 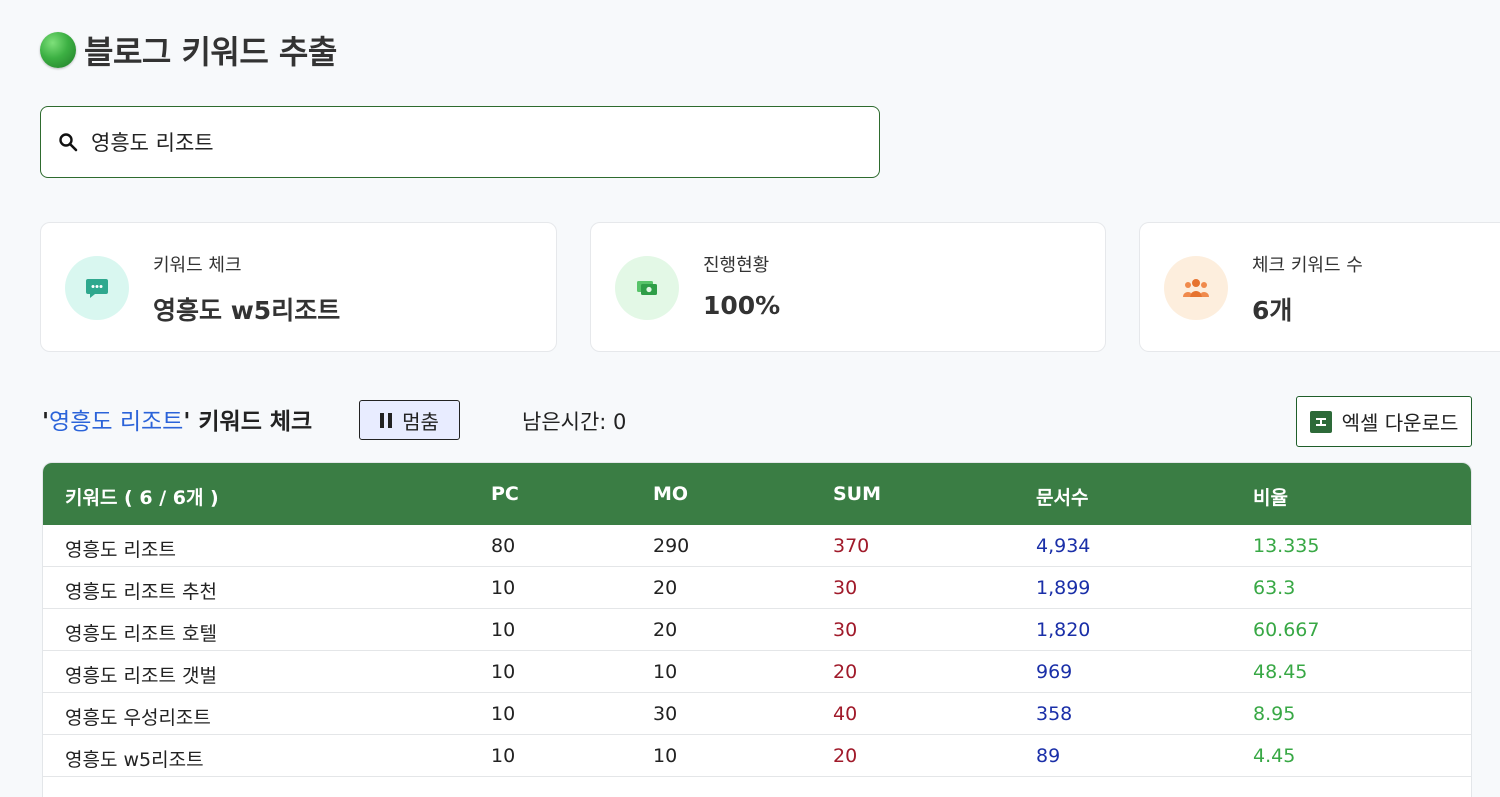 I want to click on table-row: 영흥도 우성리조트 10 30 40 358 8.95, so click(x=757, y=714).